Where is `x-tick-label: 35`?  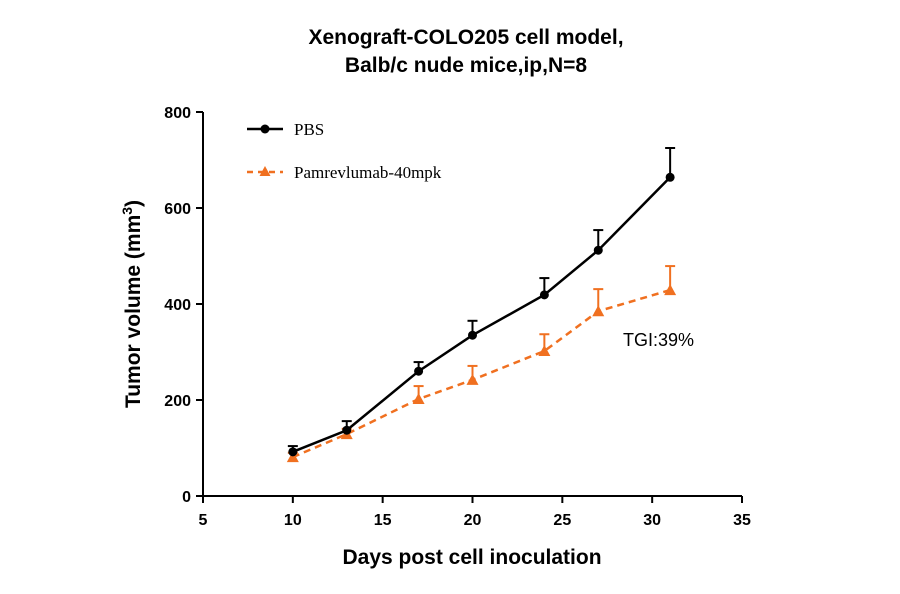
x-tick-label: 35 is located at coordinates (742, 520).